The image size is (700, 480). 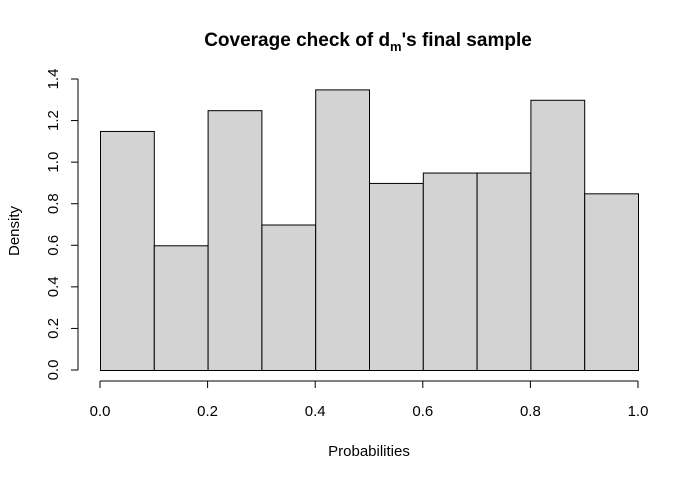 What do you see at coordinates (100, 411) in the screenshot?
I see `x-tick-label: 0.0` at bounding box center [100, 411].